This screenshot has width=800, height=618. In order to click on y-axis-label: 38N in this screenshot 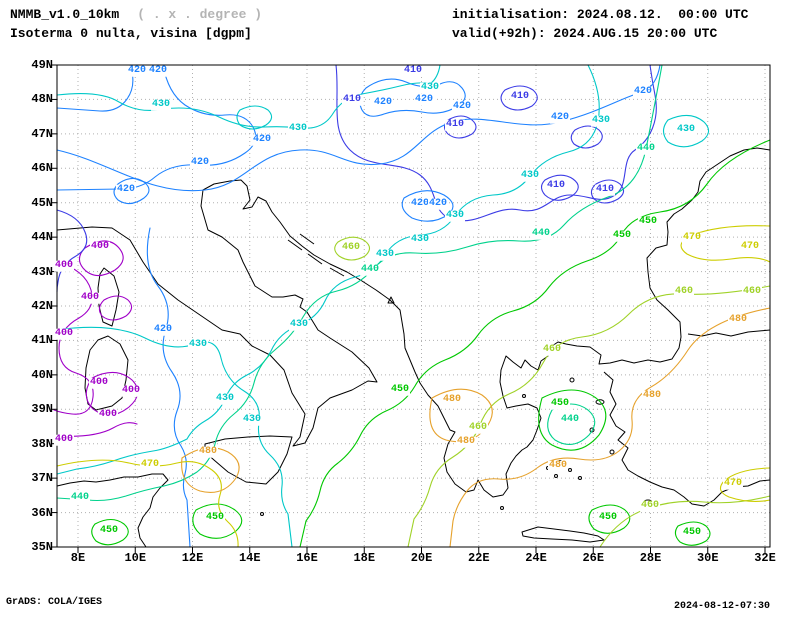, I will do `click(42, 443)`.